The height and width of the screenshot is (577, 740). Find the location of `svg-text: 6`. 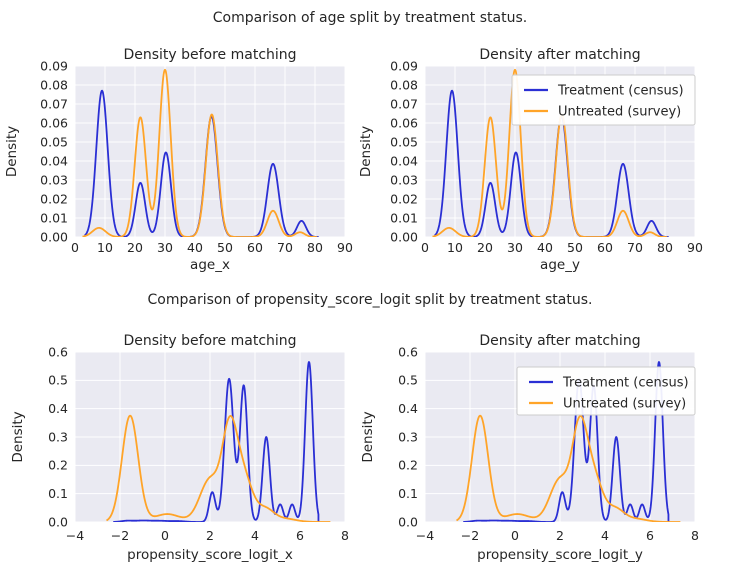

svg-text: 6 is located at coordinates (300, 535).